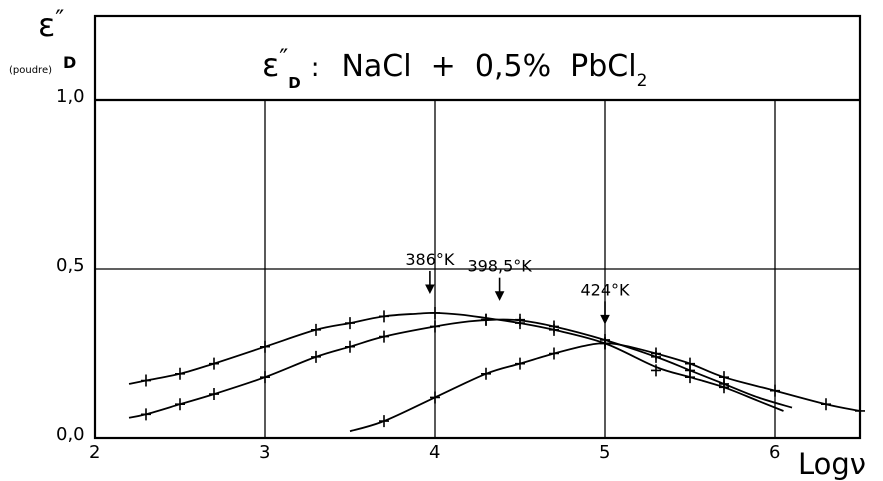 This screenshot has height=481, width=883. I want to click on y-label-note: (poudre), so click(30, 70).